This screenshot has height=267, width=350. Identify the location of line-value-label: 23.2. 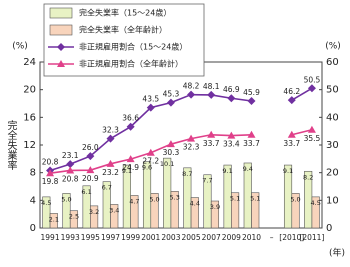
(110, 172).